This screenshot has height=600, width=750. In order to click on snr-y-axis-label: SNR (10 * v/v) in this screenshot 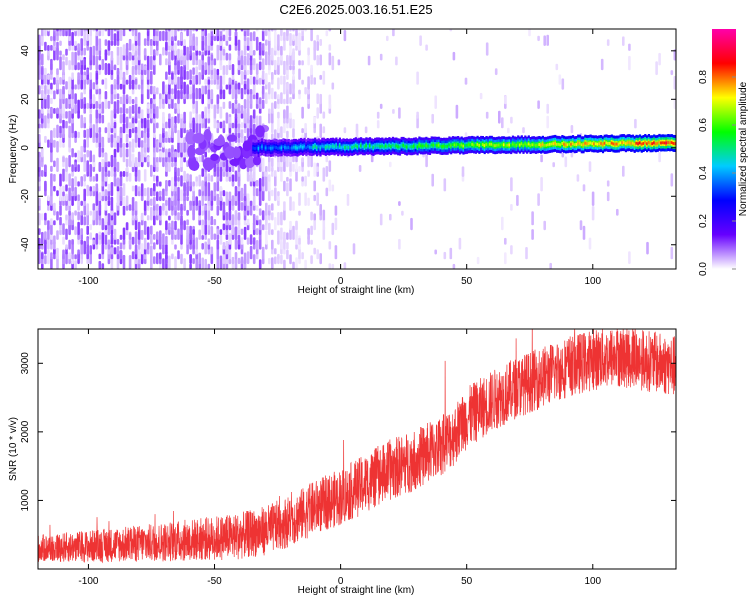, I will do `click(13, 449)`.